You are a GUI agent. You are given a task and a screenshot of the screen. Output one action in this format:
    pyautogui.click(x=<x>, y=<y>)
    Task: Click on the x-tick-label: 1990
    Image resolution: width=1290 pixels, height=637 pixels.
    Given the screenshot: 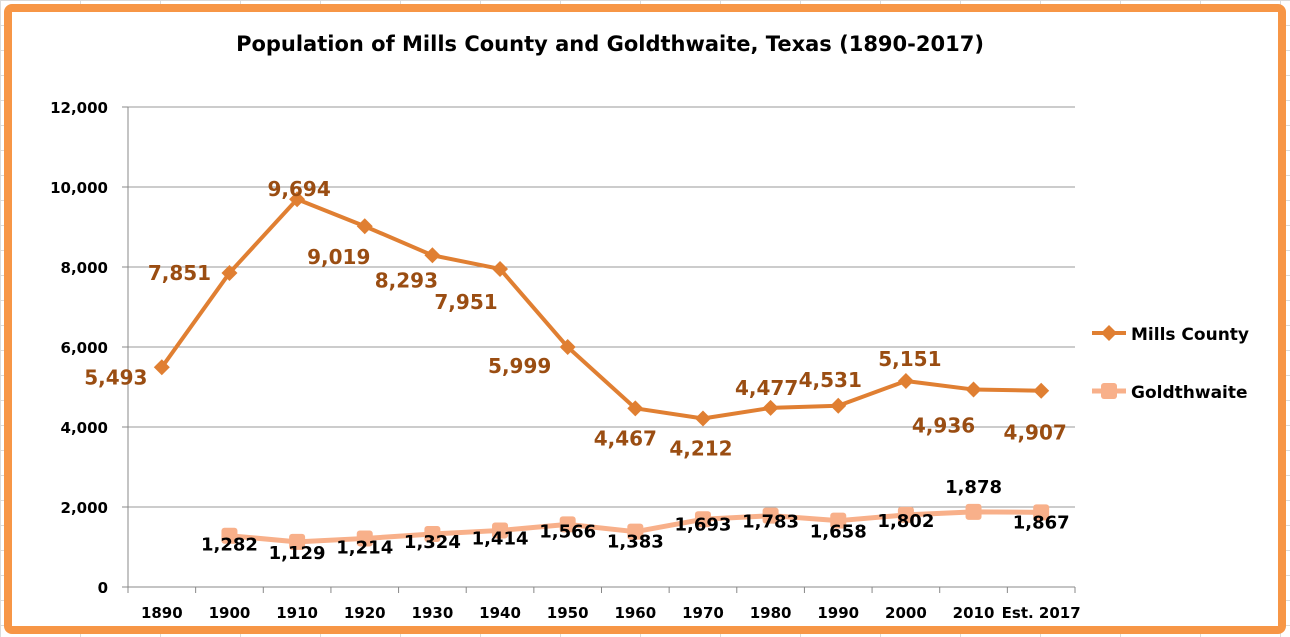 What is the action you would take?
    pyautogui.click(x=838, y=613)
    